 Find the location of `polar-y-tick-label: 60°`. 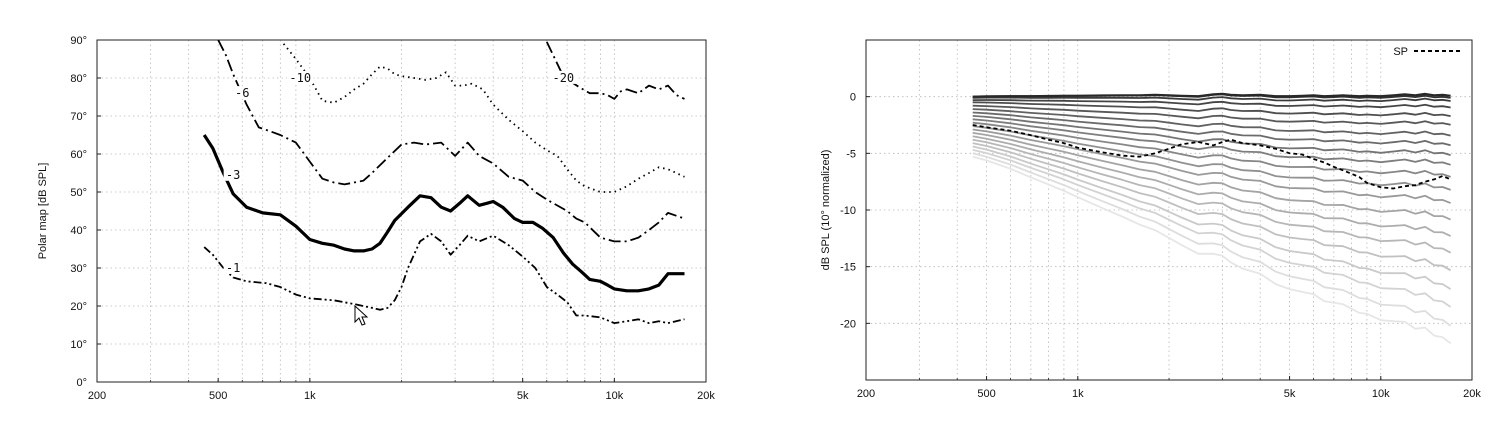

polar-y-tick-label: 60° is located at coordinates (78, 155).